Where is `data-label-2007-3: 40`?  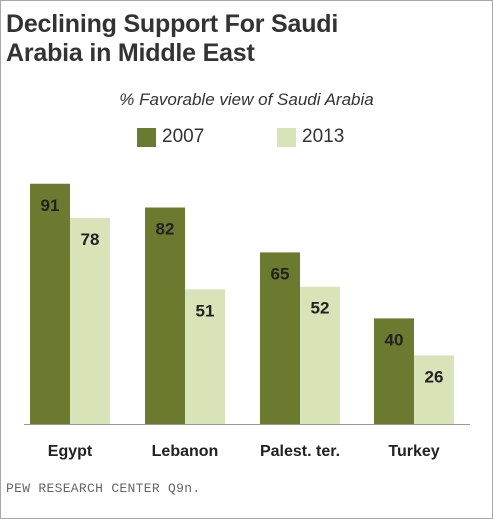 data-label-2007-3: 40 is located at coordinates (394, 339).